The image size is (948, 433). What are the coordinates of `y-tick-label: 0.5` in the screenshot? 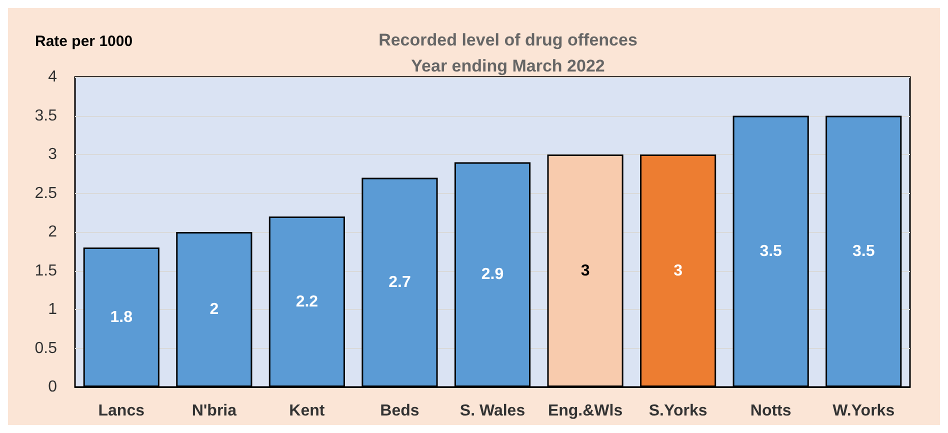 It's located at (46, 348).